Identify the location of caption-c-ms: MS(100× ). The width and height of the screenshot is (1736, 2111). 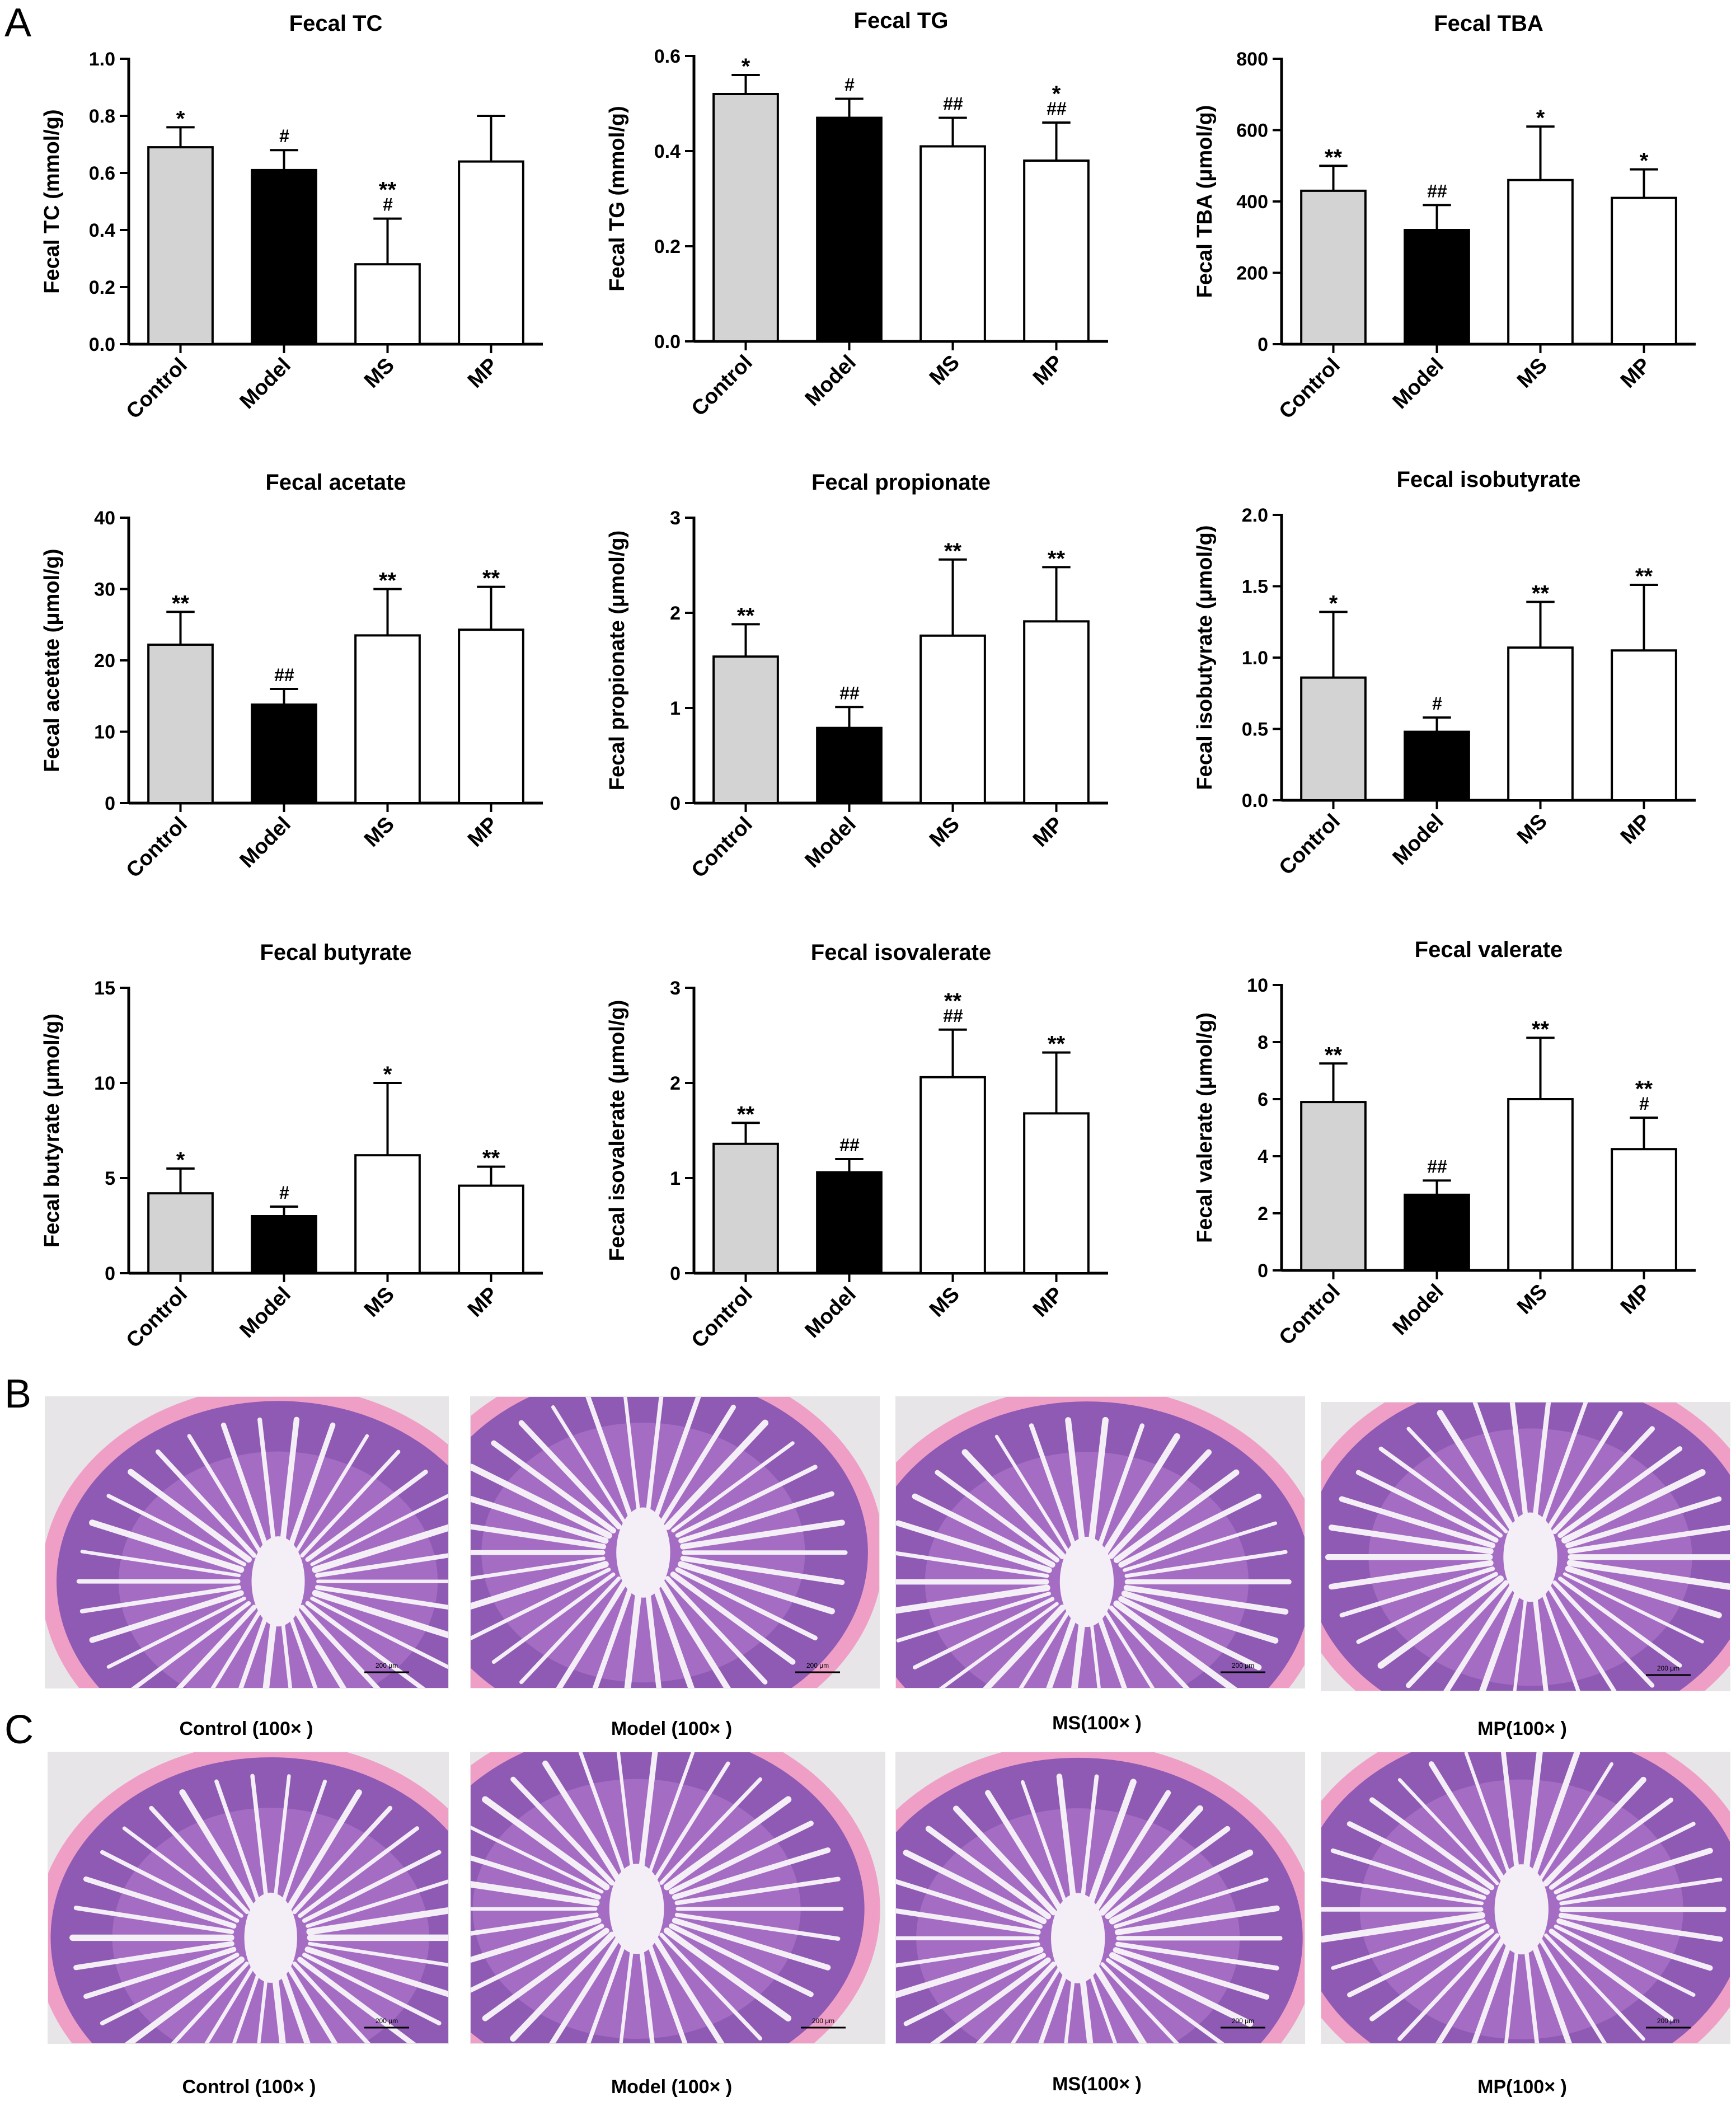
(1097, 2084).